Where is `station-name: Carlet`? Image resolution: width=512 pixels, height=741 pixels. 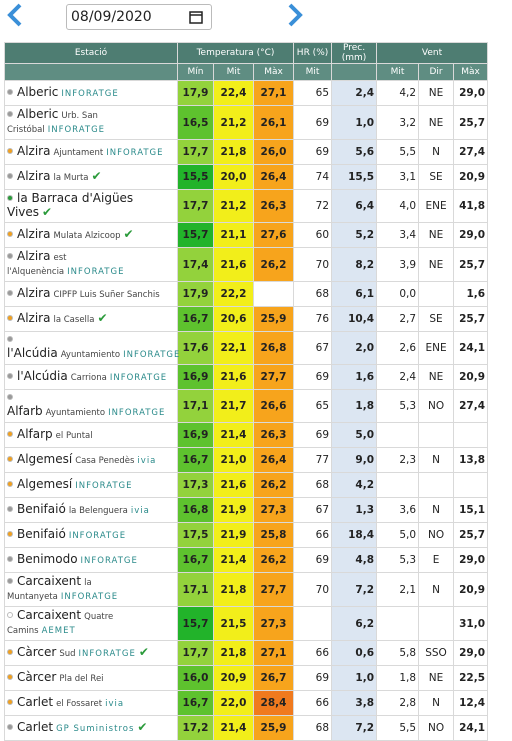
station-name: Carlet is located at coordinates (35, 701).